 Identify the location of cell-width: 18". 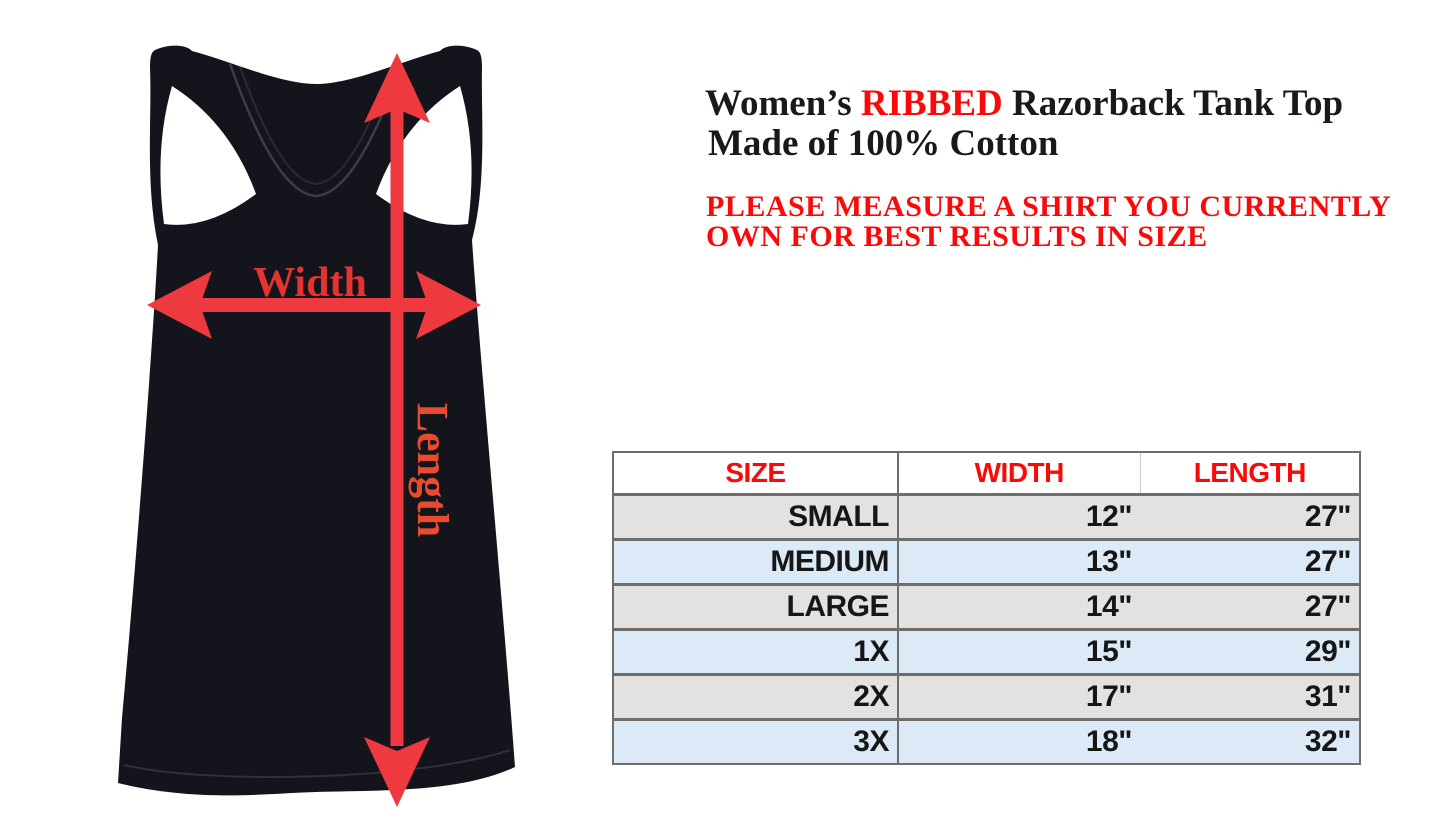
(1019, 741).